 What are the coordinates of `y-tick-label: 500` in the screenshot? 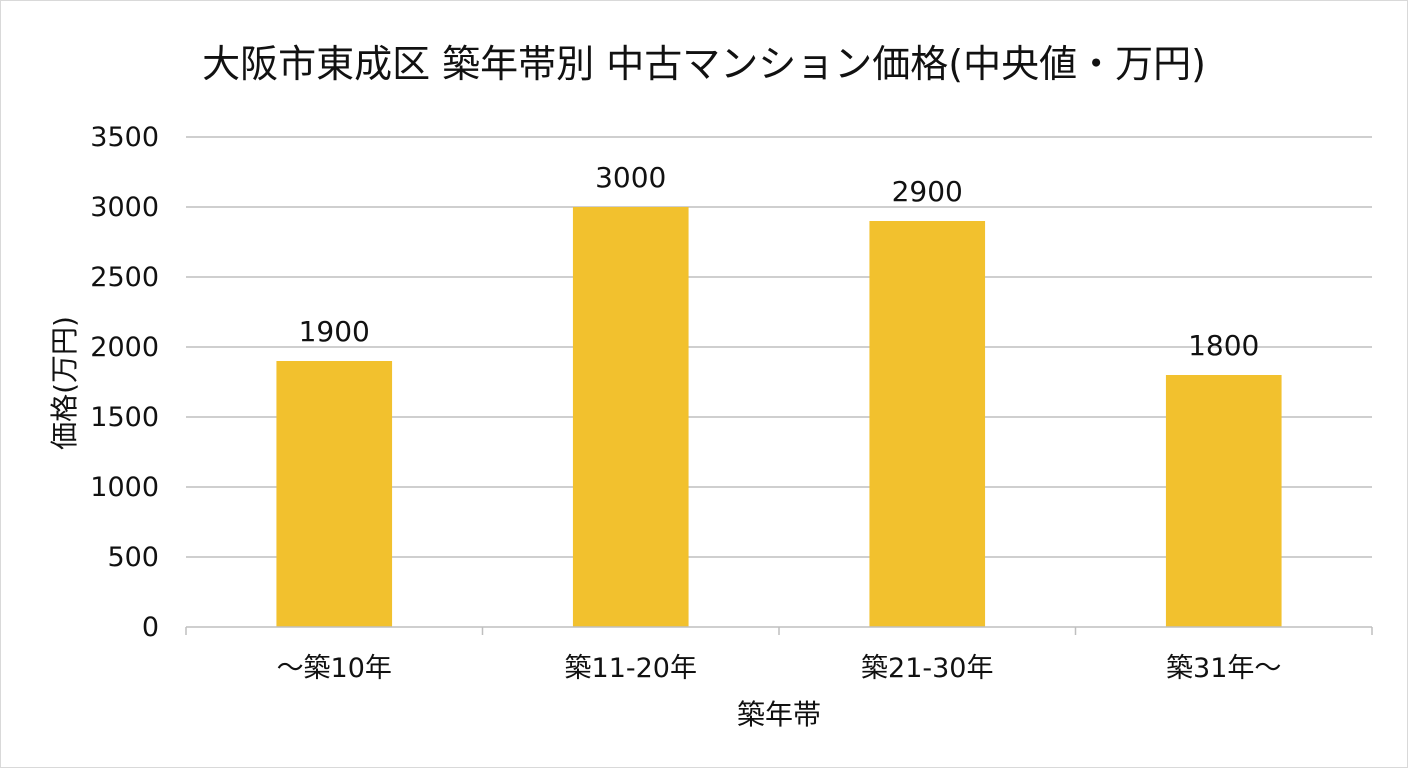 It's located at (133, 557).